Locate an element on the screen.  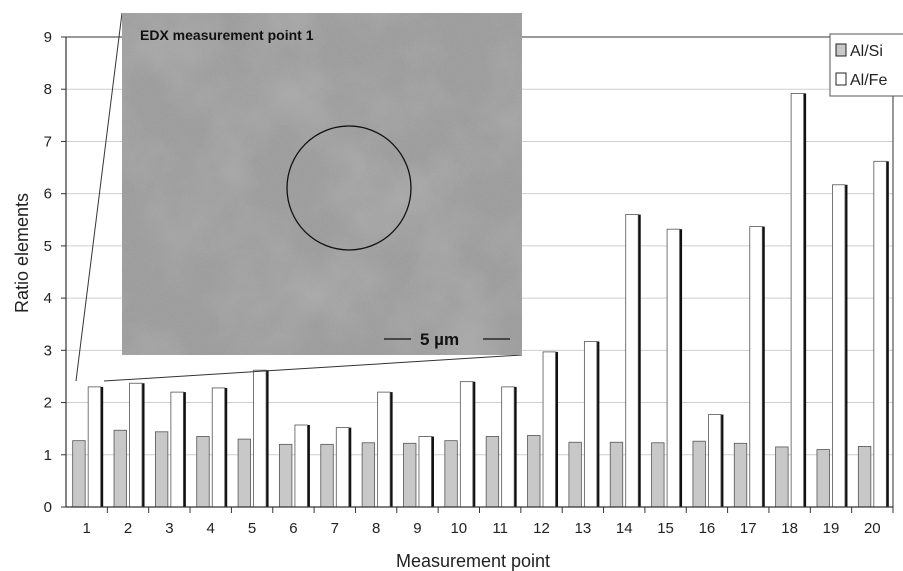
inset-callout-line-lower is located at coordinates (313, 368).